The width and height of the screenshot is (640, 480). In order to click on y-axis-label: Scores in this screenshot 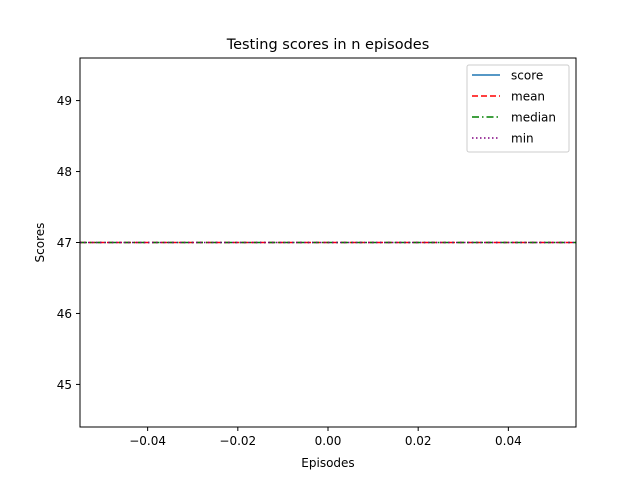, I will do `click(40, 243)`.